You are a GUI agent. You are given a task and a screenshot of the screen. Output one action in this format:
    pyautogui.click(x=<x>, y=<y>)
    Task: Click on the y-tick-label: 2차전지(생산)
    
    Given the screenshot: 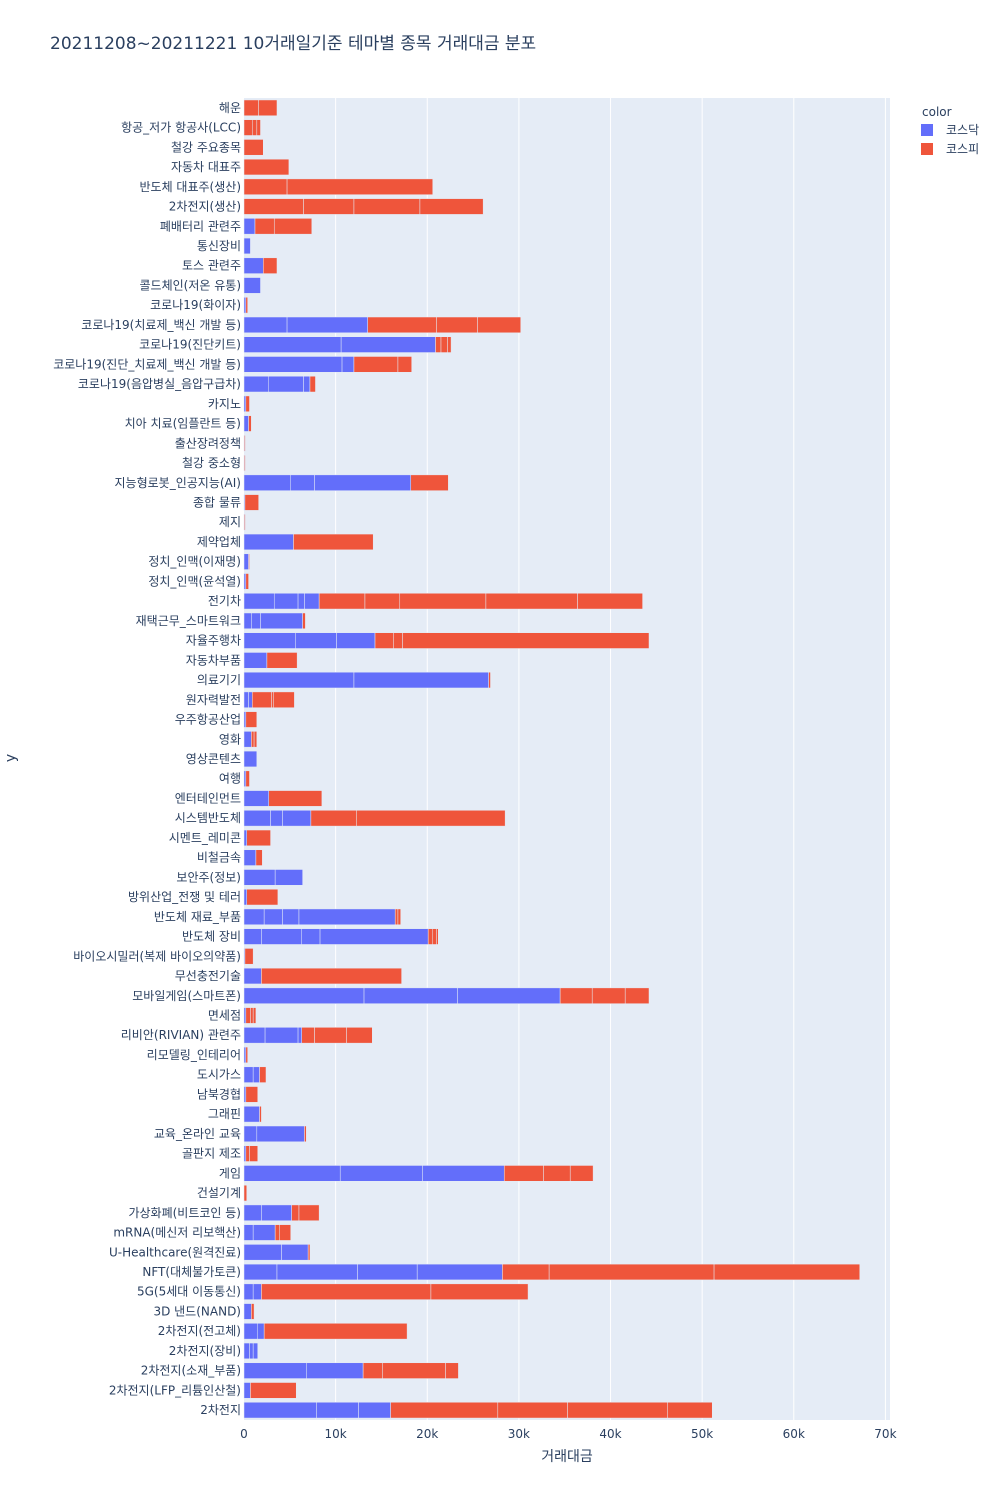 What is the action you would take?
    pyautogui.click(x=205, y=207)
    